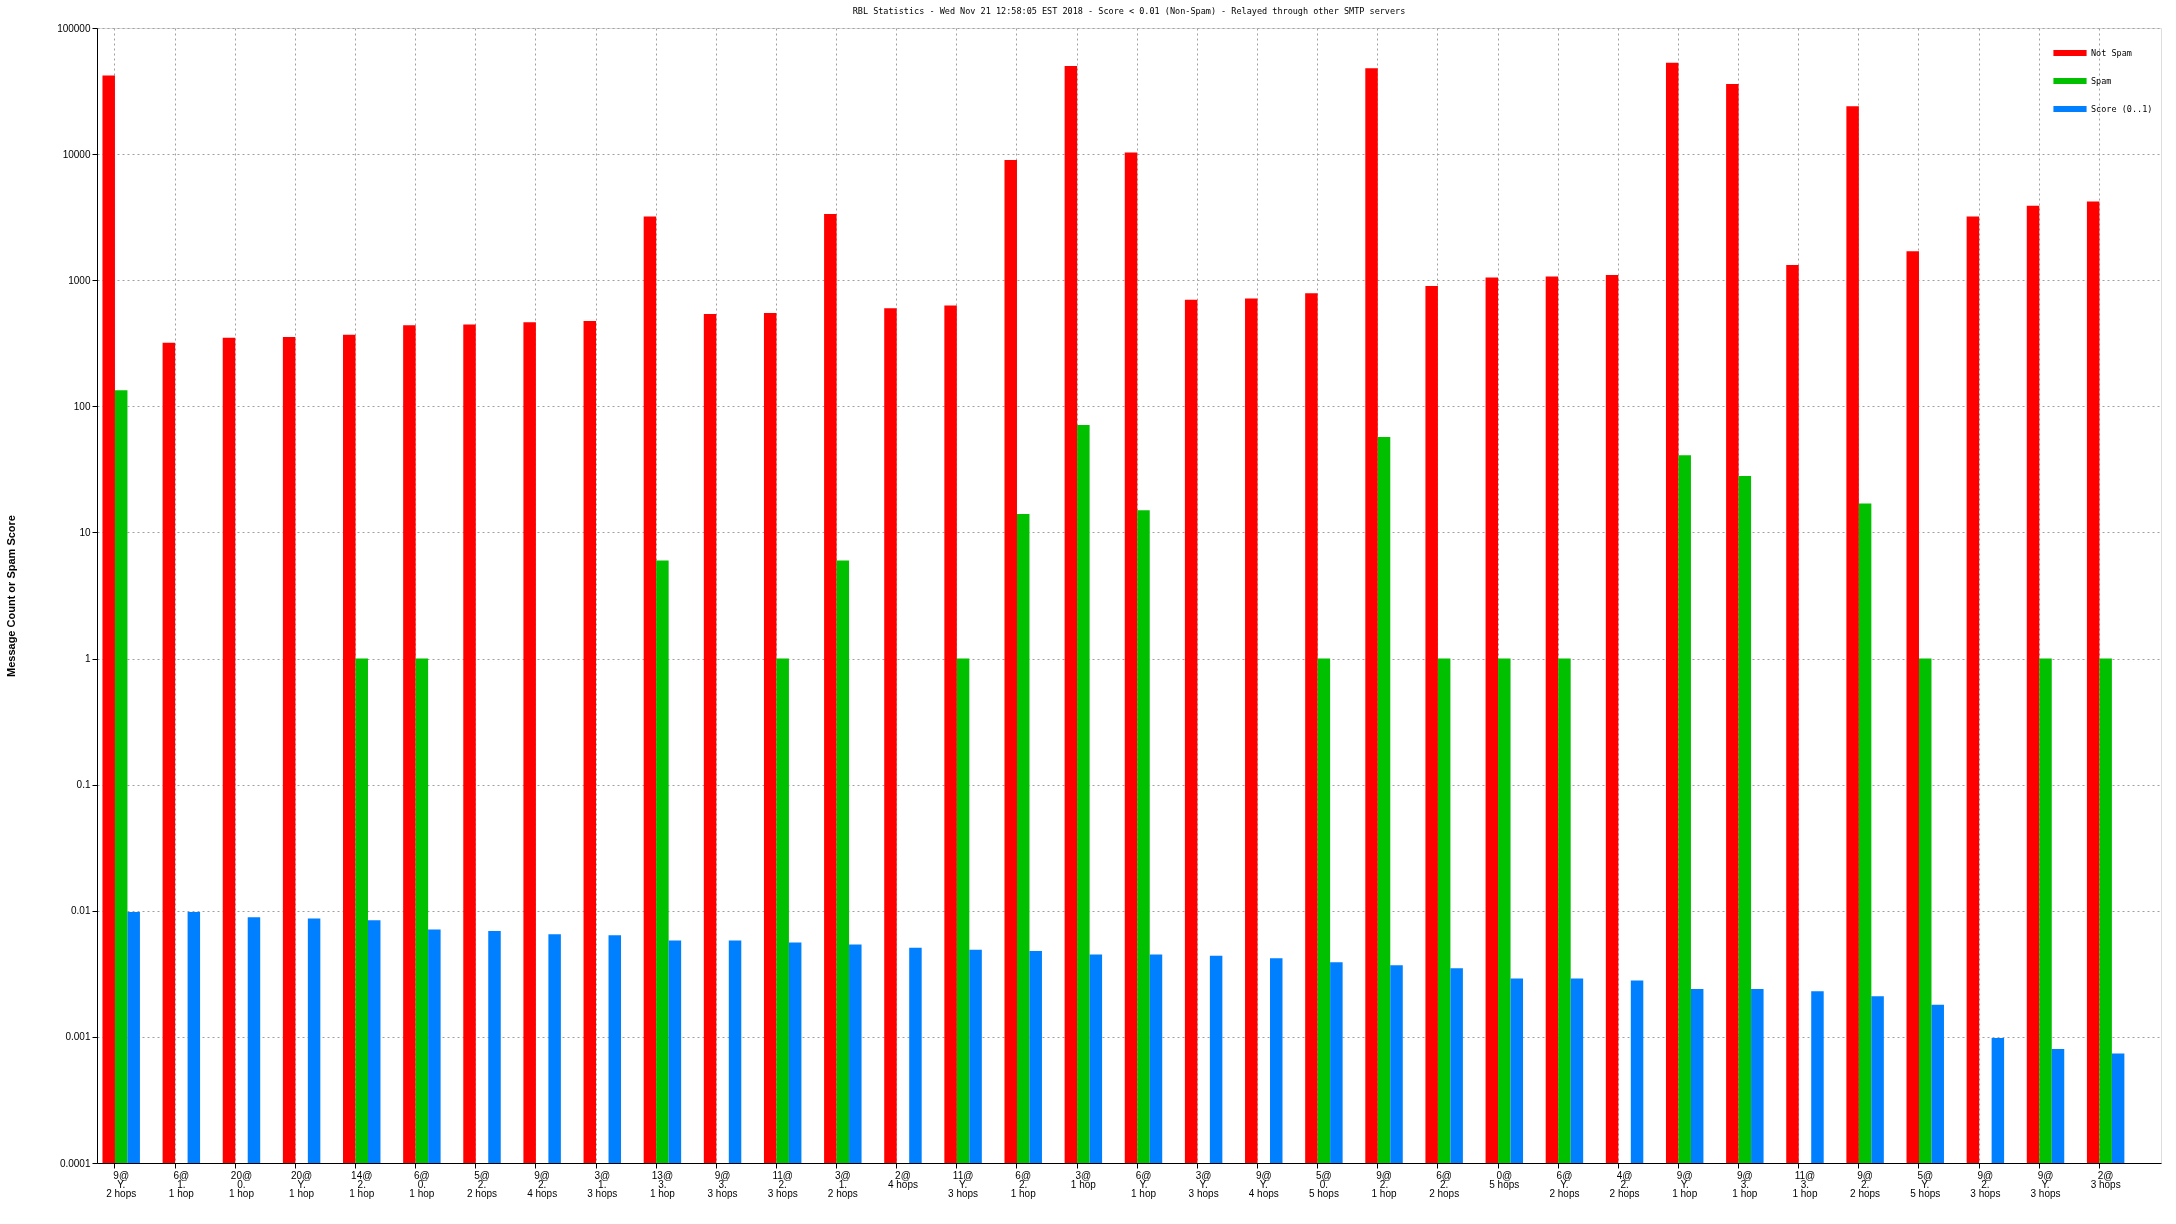 This screenshot has height=1224, width=2176. What do you see at coordinates (1263, 1184) in the screenshot?
I see `x-tick-label: 9@ Y. 4 hops` at bounding box center [1263, 1184].